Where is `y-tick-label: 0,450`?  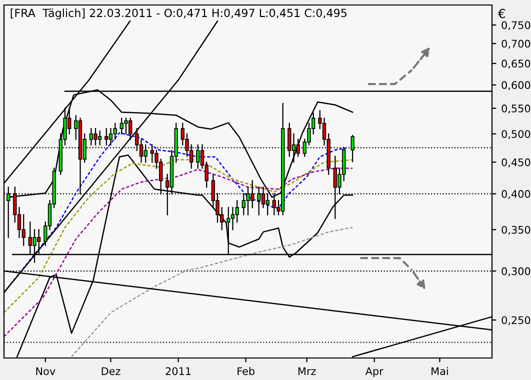
y-tick-label: 0,450 is located at coordinates (516, 163).